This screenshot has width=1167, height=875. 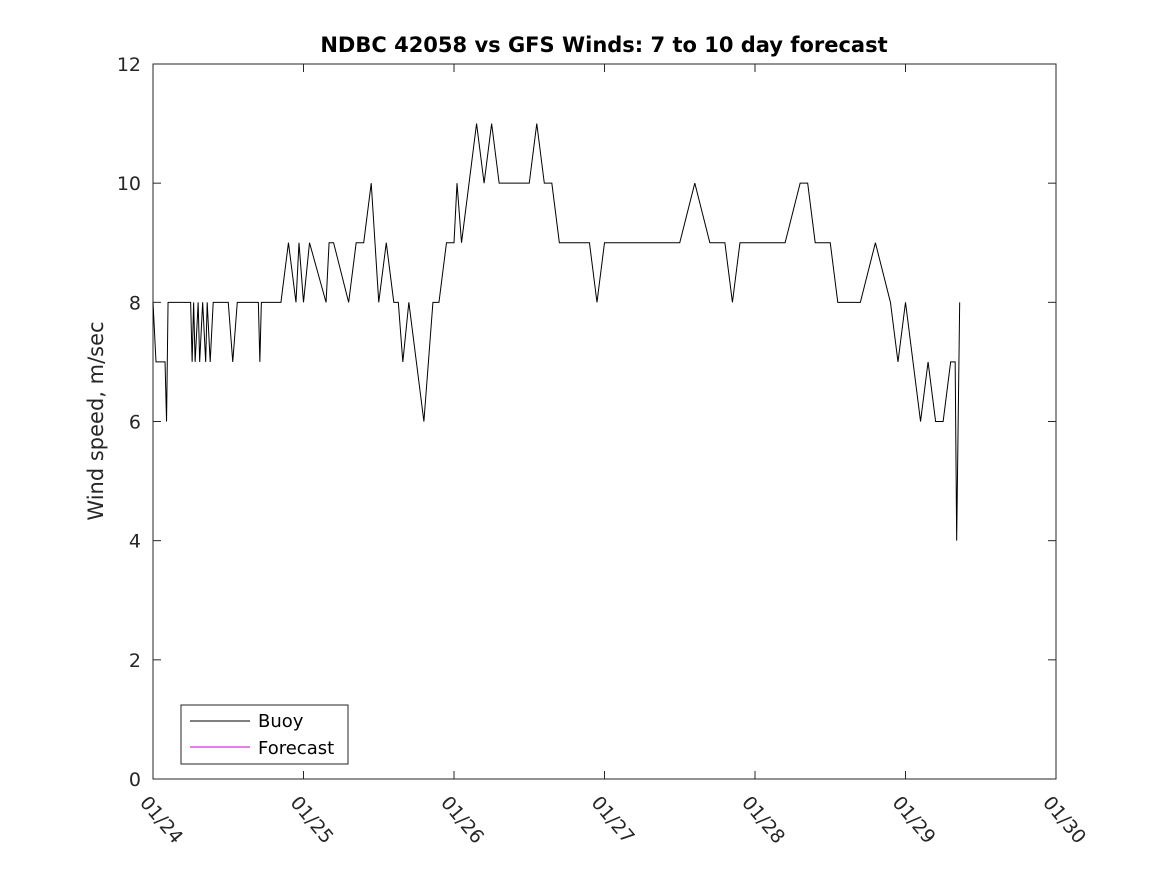 What do you see at coordinates (281, 721) in the screenshot?
I see `legend-label-buoy: Buoy` at bounding box center [281, 721].